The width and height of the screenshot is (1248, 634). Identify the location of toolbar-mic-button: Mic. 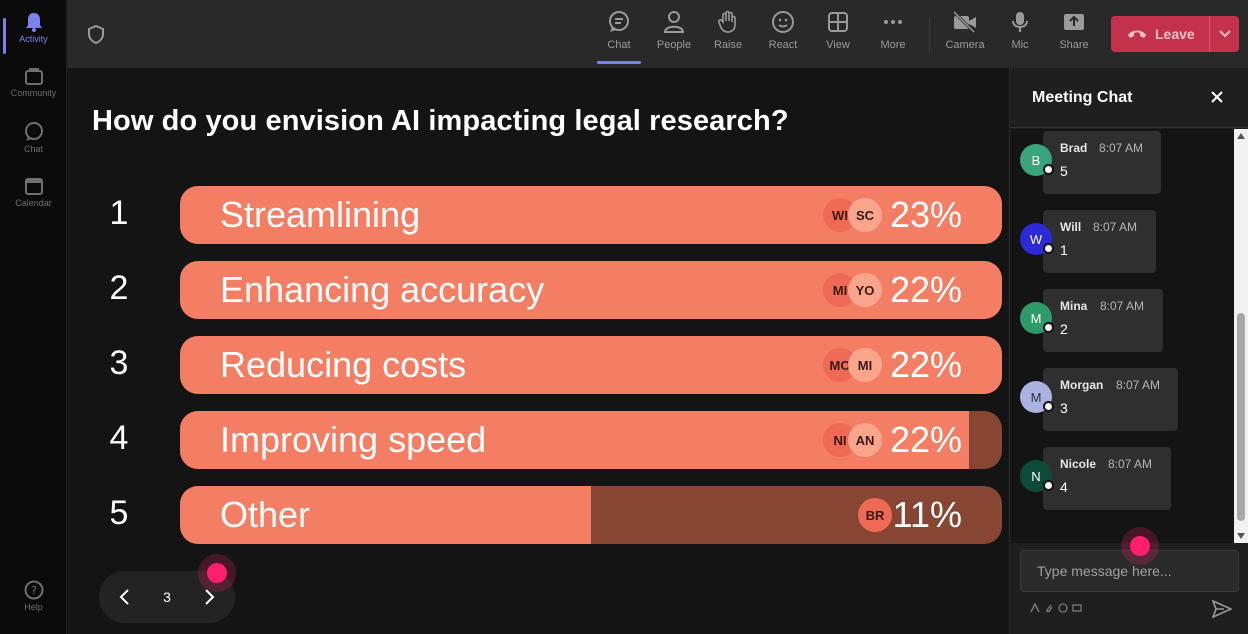
(1020, 30).